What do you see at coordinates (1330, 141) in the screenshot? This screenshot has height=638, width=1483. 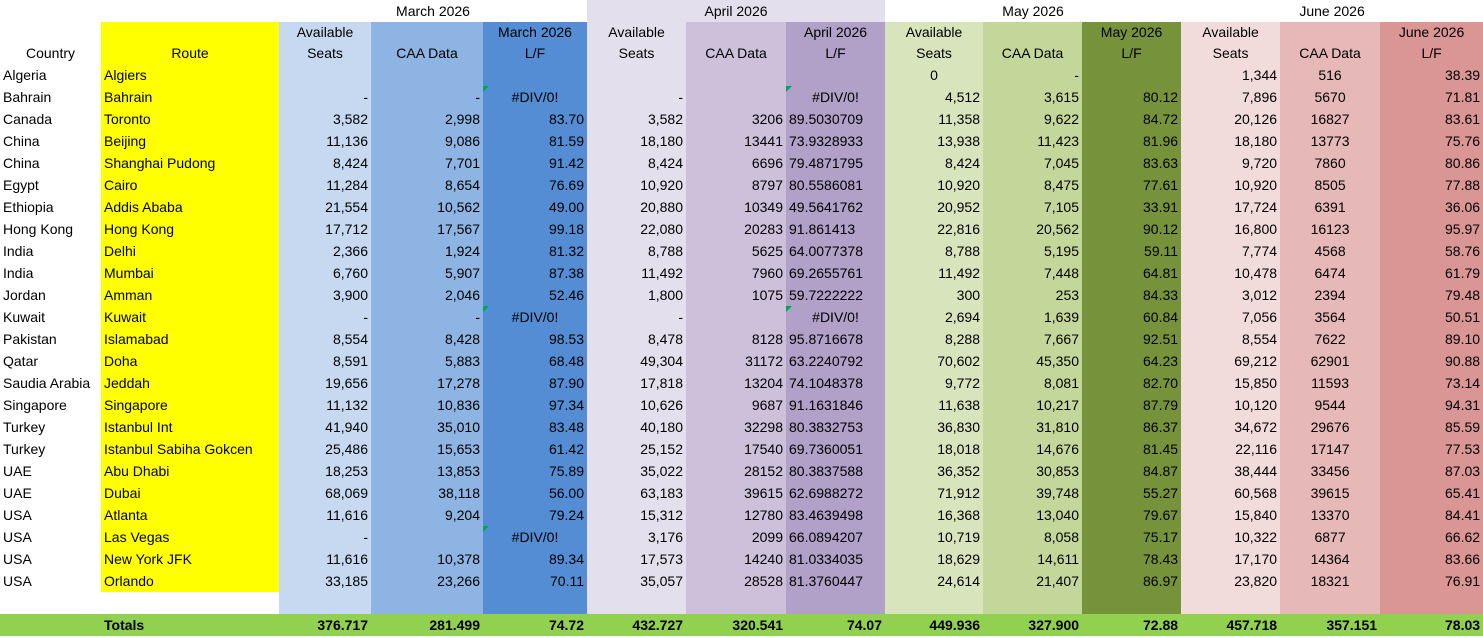 I see `cell-jun-caa: 13773` at bounding box center [1330, 141].